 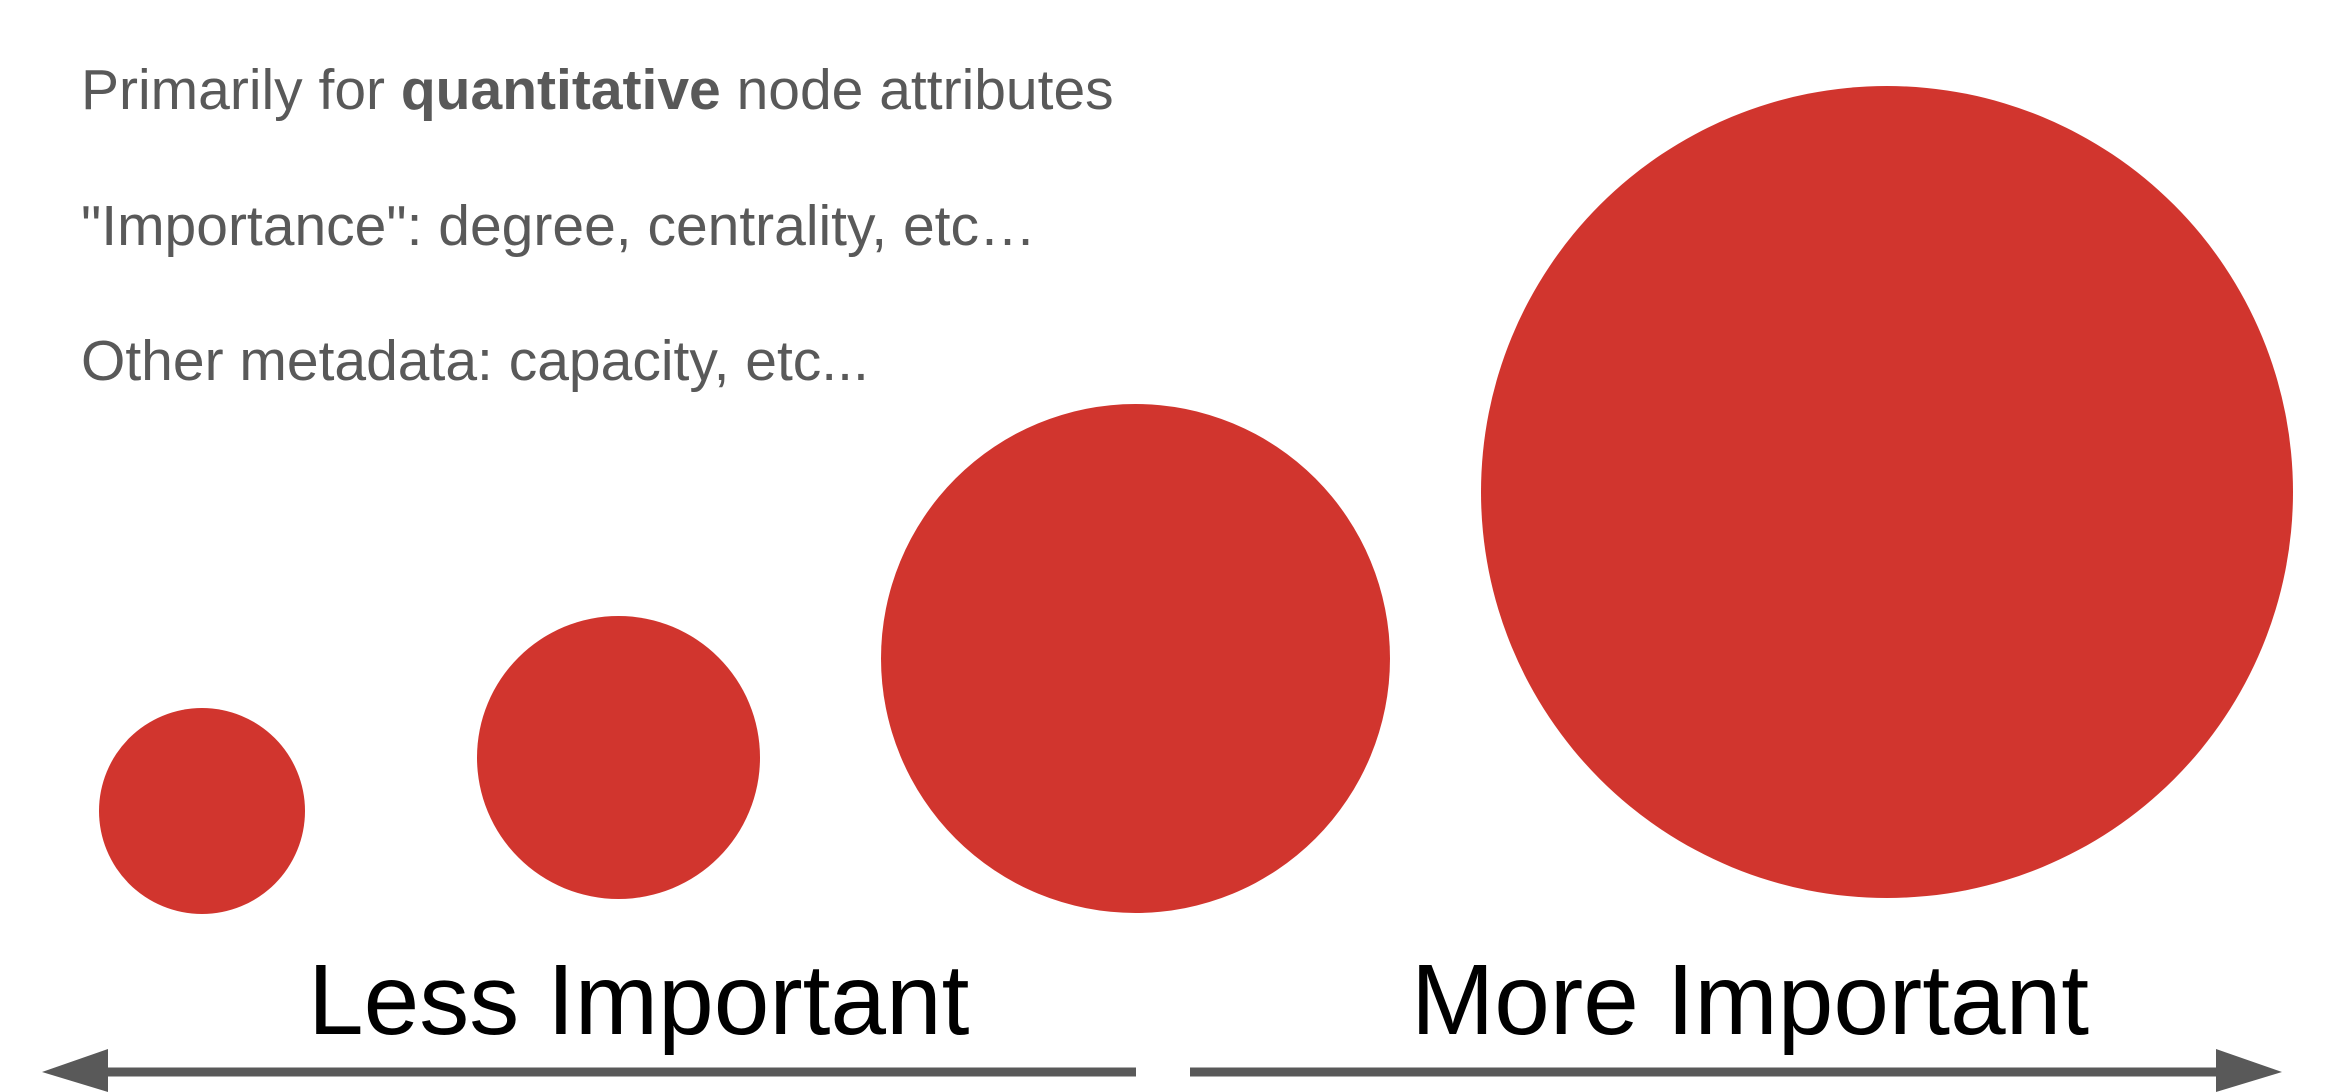 What do you see at coordinates (560, 90) in the screenshot?
I see `bullet-quantitative-bold: quantitative` at bounding box center [560, 90].